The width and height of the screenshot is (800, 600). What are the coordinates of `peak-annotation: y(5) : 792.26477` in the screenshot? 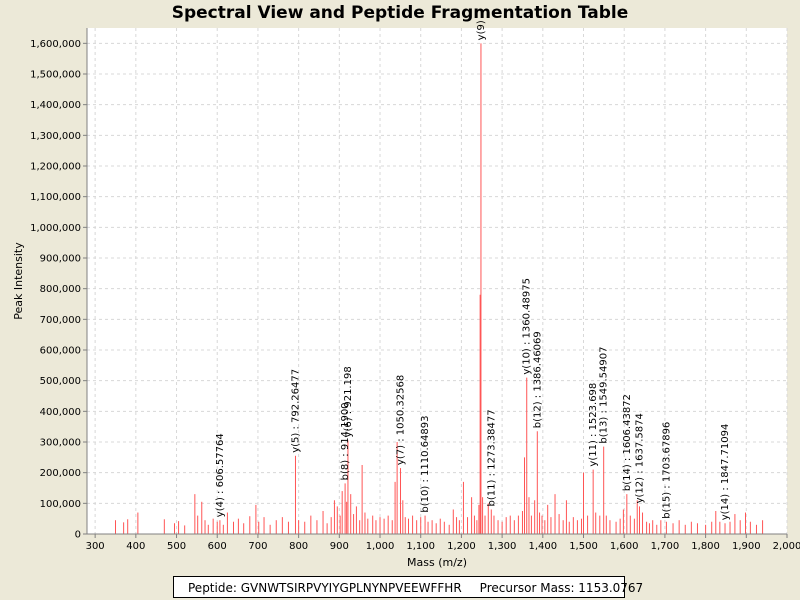 It's located at (295, 411).